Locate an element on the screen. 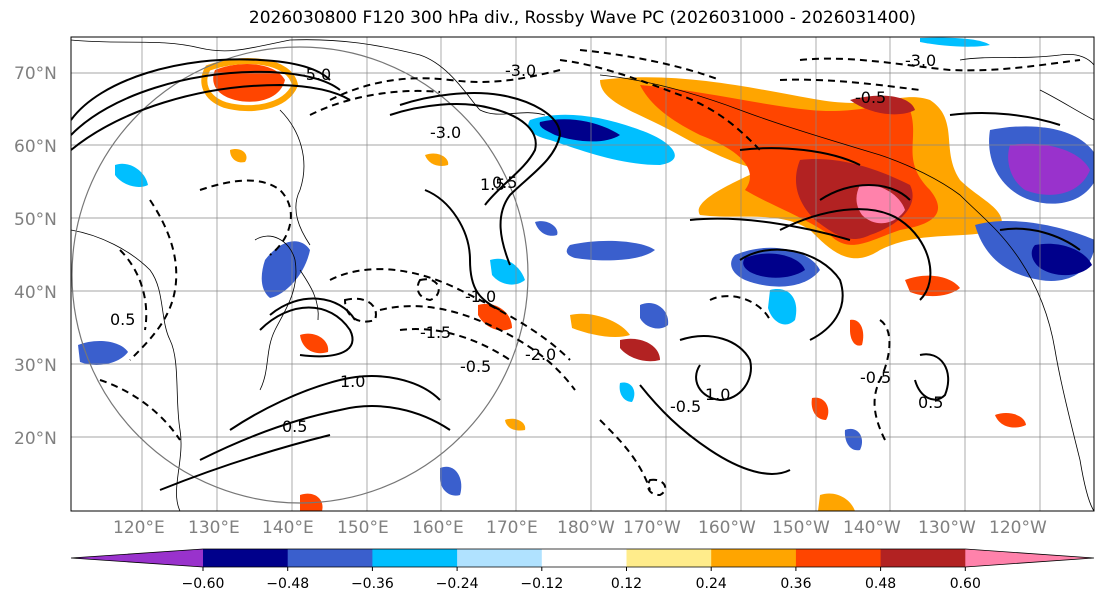 This screenshot has width=1105, height=604. colorbar-tick-label: −0.60 is located at coordinates (203, 584).